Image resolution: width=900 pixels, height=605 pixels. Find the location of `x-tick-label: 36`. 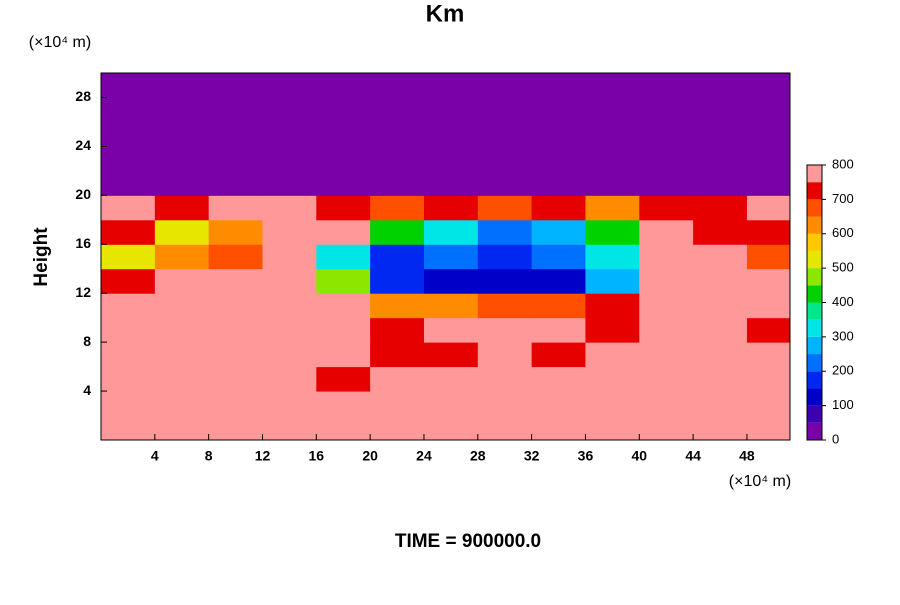

x-tick-label: 36 is located at coordinates (586, 456).